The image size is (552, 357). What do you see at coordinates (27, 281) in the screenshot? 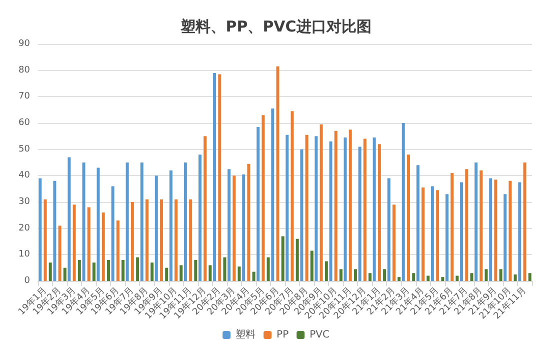
I see `y-tick-label: 0` at bounding box center [27, 281].